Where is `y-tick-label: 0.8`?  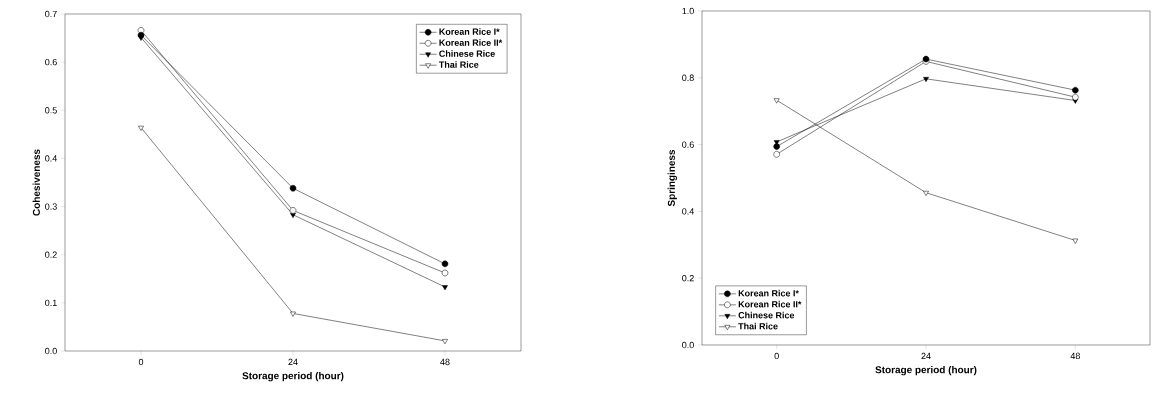
y-tick-label: 0.8 is located at coordinates (688, 77).